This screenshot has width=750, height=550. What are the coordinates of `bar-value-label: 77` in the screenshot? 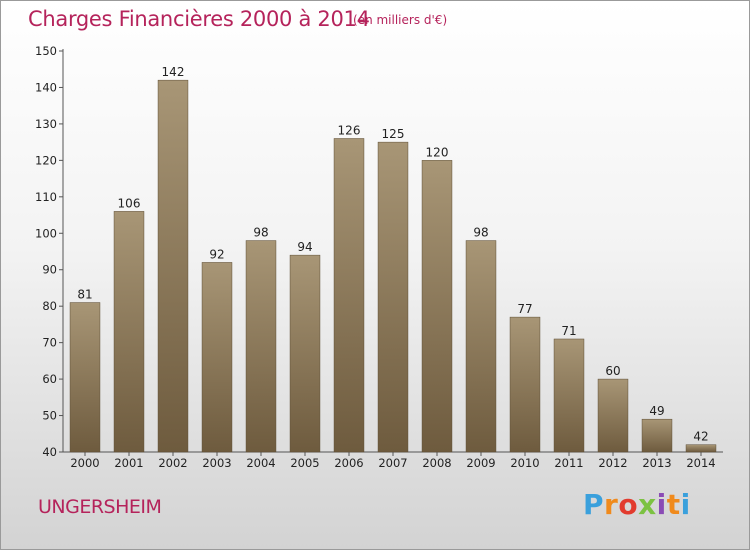 It's located at (524, 309).